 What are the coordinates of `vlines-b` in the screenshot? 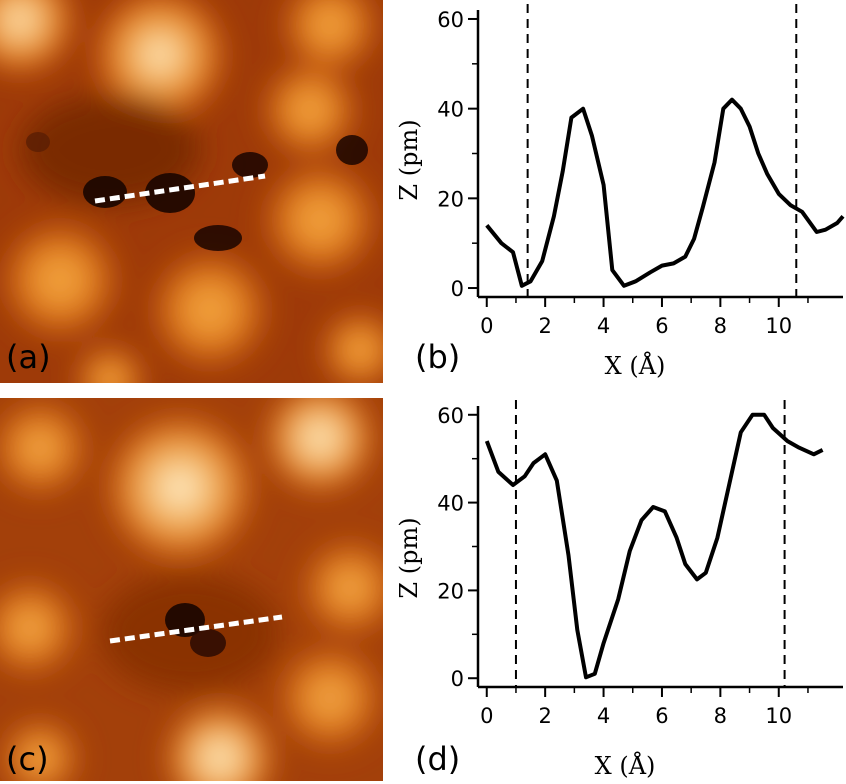 It's located at (662, 150).